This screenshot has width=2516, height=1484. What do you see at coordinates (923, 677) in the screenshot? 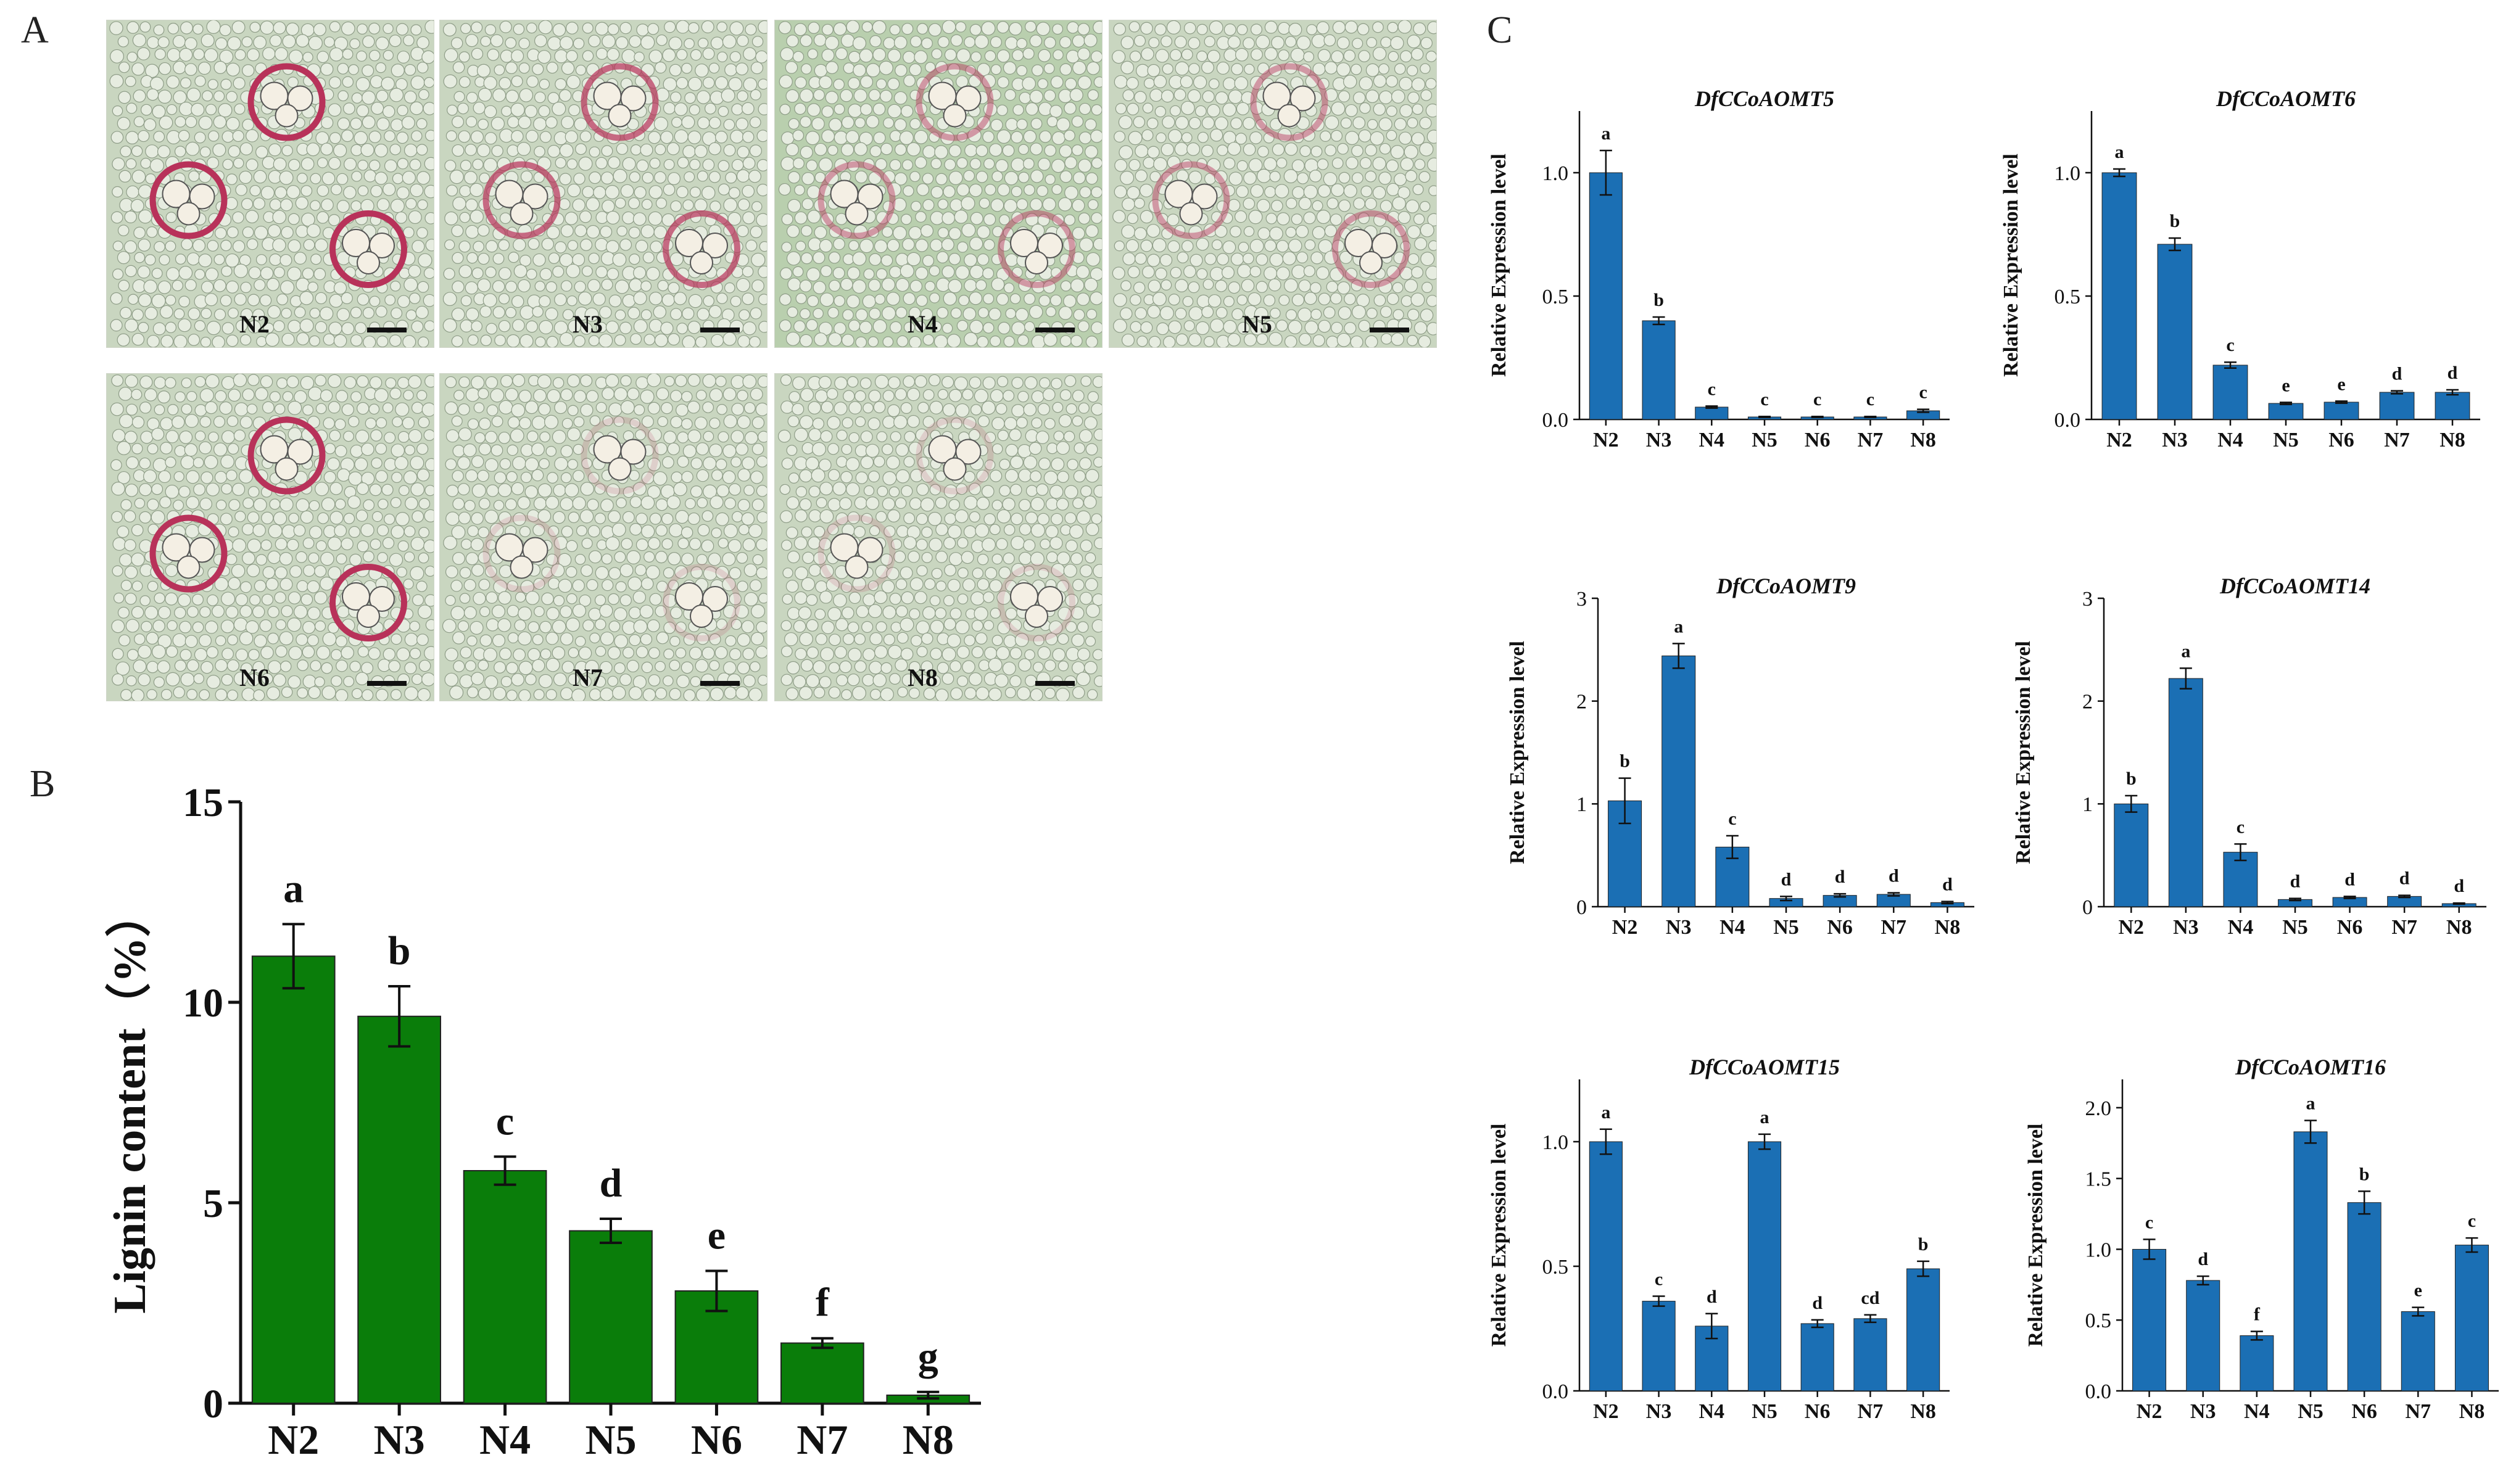
I see `micrograph-label: N8` at bounding box center [923, 677].